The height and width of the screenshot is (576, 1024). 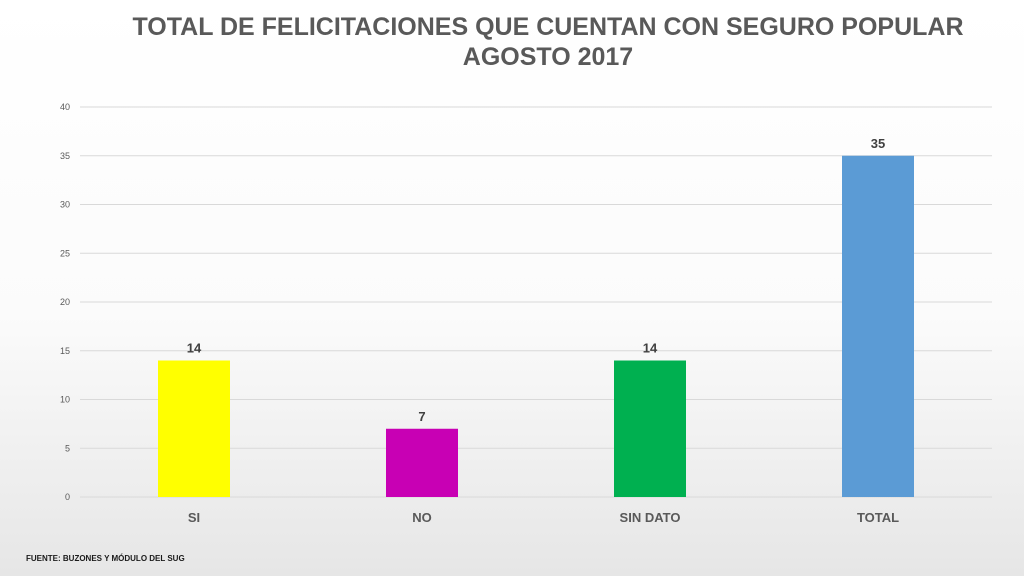 I want to click on y-axis-ticks: 0 5 10 15 20 25 30 35 40, so click(x=65, y=302).